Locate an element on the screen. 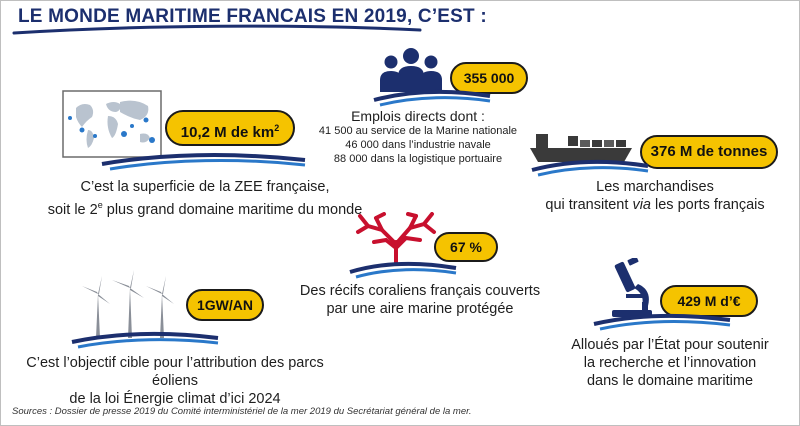 This screenshot has width=800, height=426. jobs-heading: Emplois directs dont : is located at coordinates (418, 116).